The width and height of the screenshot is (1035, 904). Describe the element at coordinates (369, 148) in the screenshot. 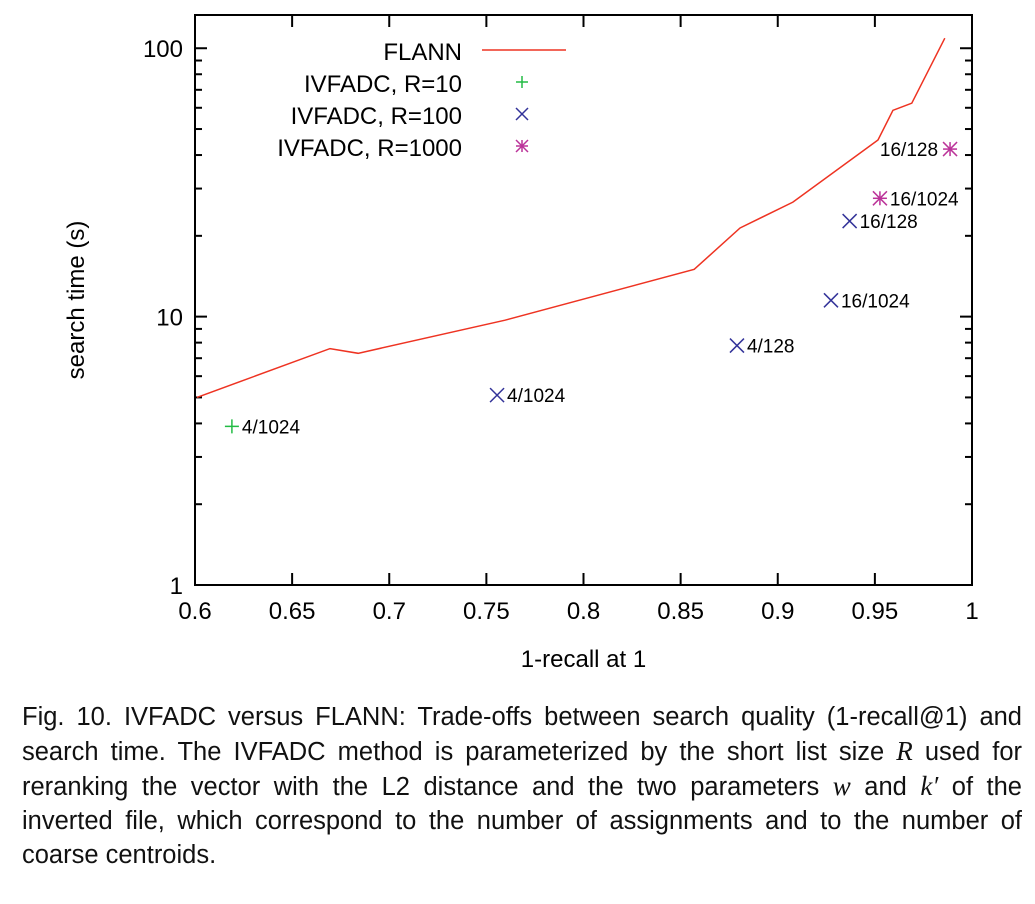

I see `legend-label: IVFADC, R=1000` at that location.